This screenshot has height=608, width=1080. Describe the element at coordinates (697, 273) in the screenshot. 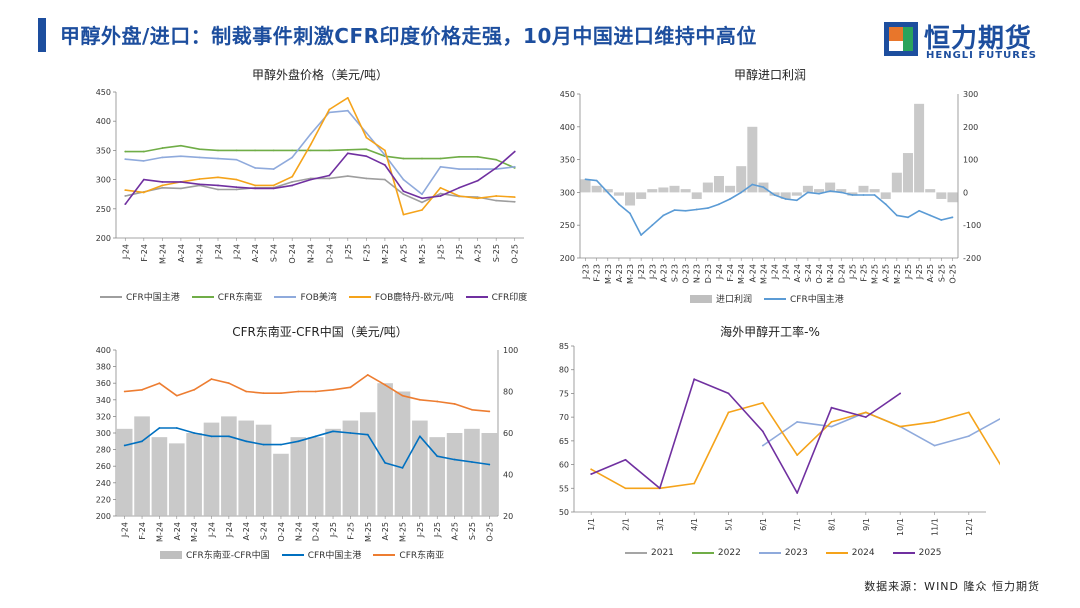

I see `x-tick-label: N-23` at that location.